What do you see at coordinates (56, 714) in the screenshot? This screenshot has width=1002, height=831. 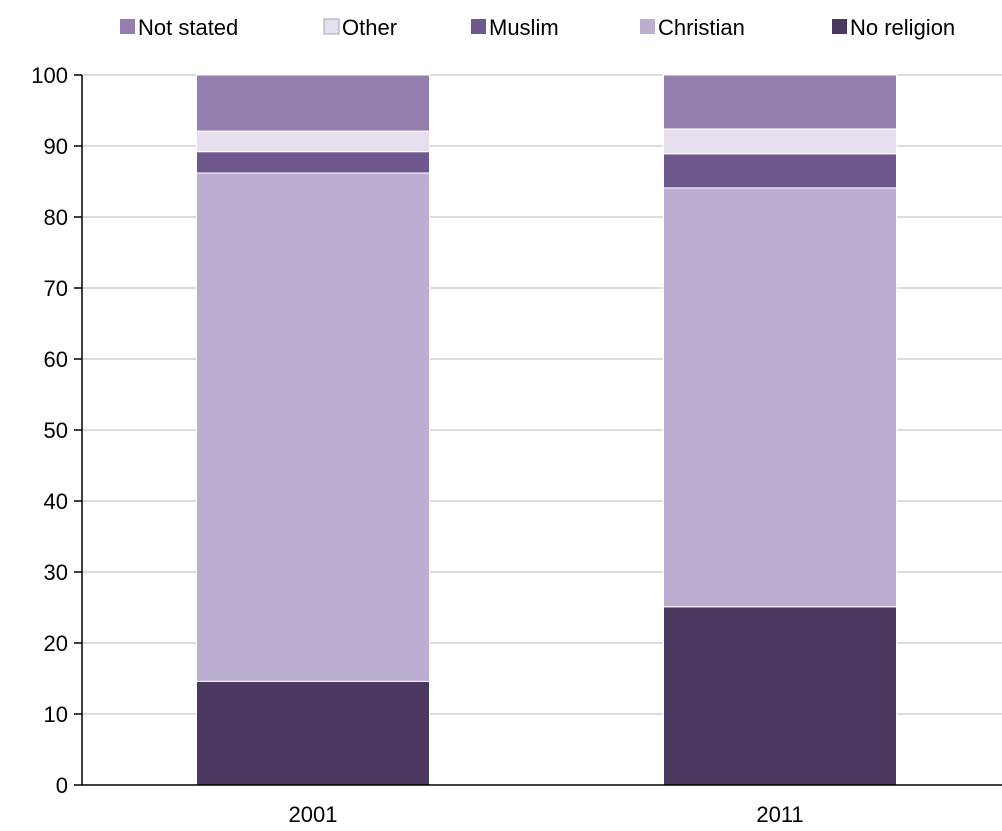 I see `y-tick-label: 10` at bounding box center [56, 714].